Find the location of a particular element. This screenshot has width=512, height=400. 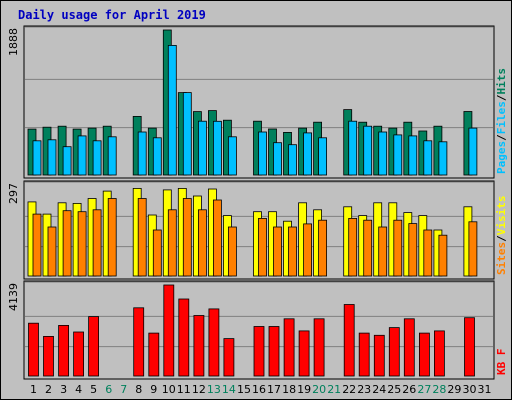

day-label-5: 5 is located at coordinates (93, 389).